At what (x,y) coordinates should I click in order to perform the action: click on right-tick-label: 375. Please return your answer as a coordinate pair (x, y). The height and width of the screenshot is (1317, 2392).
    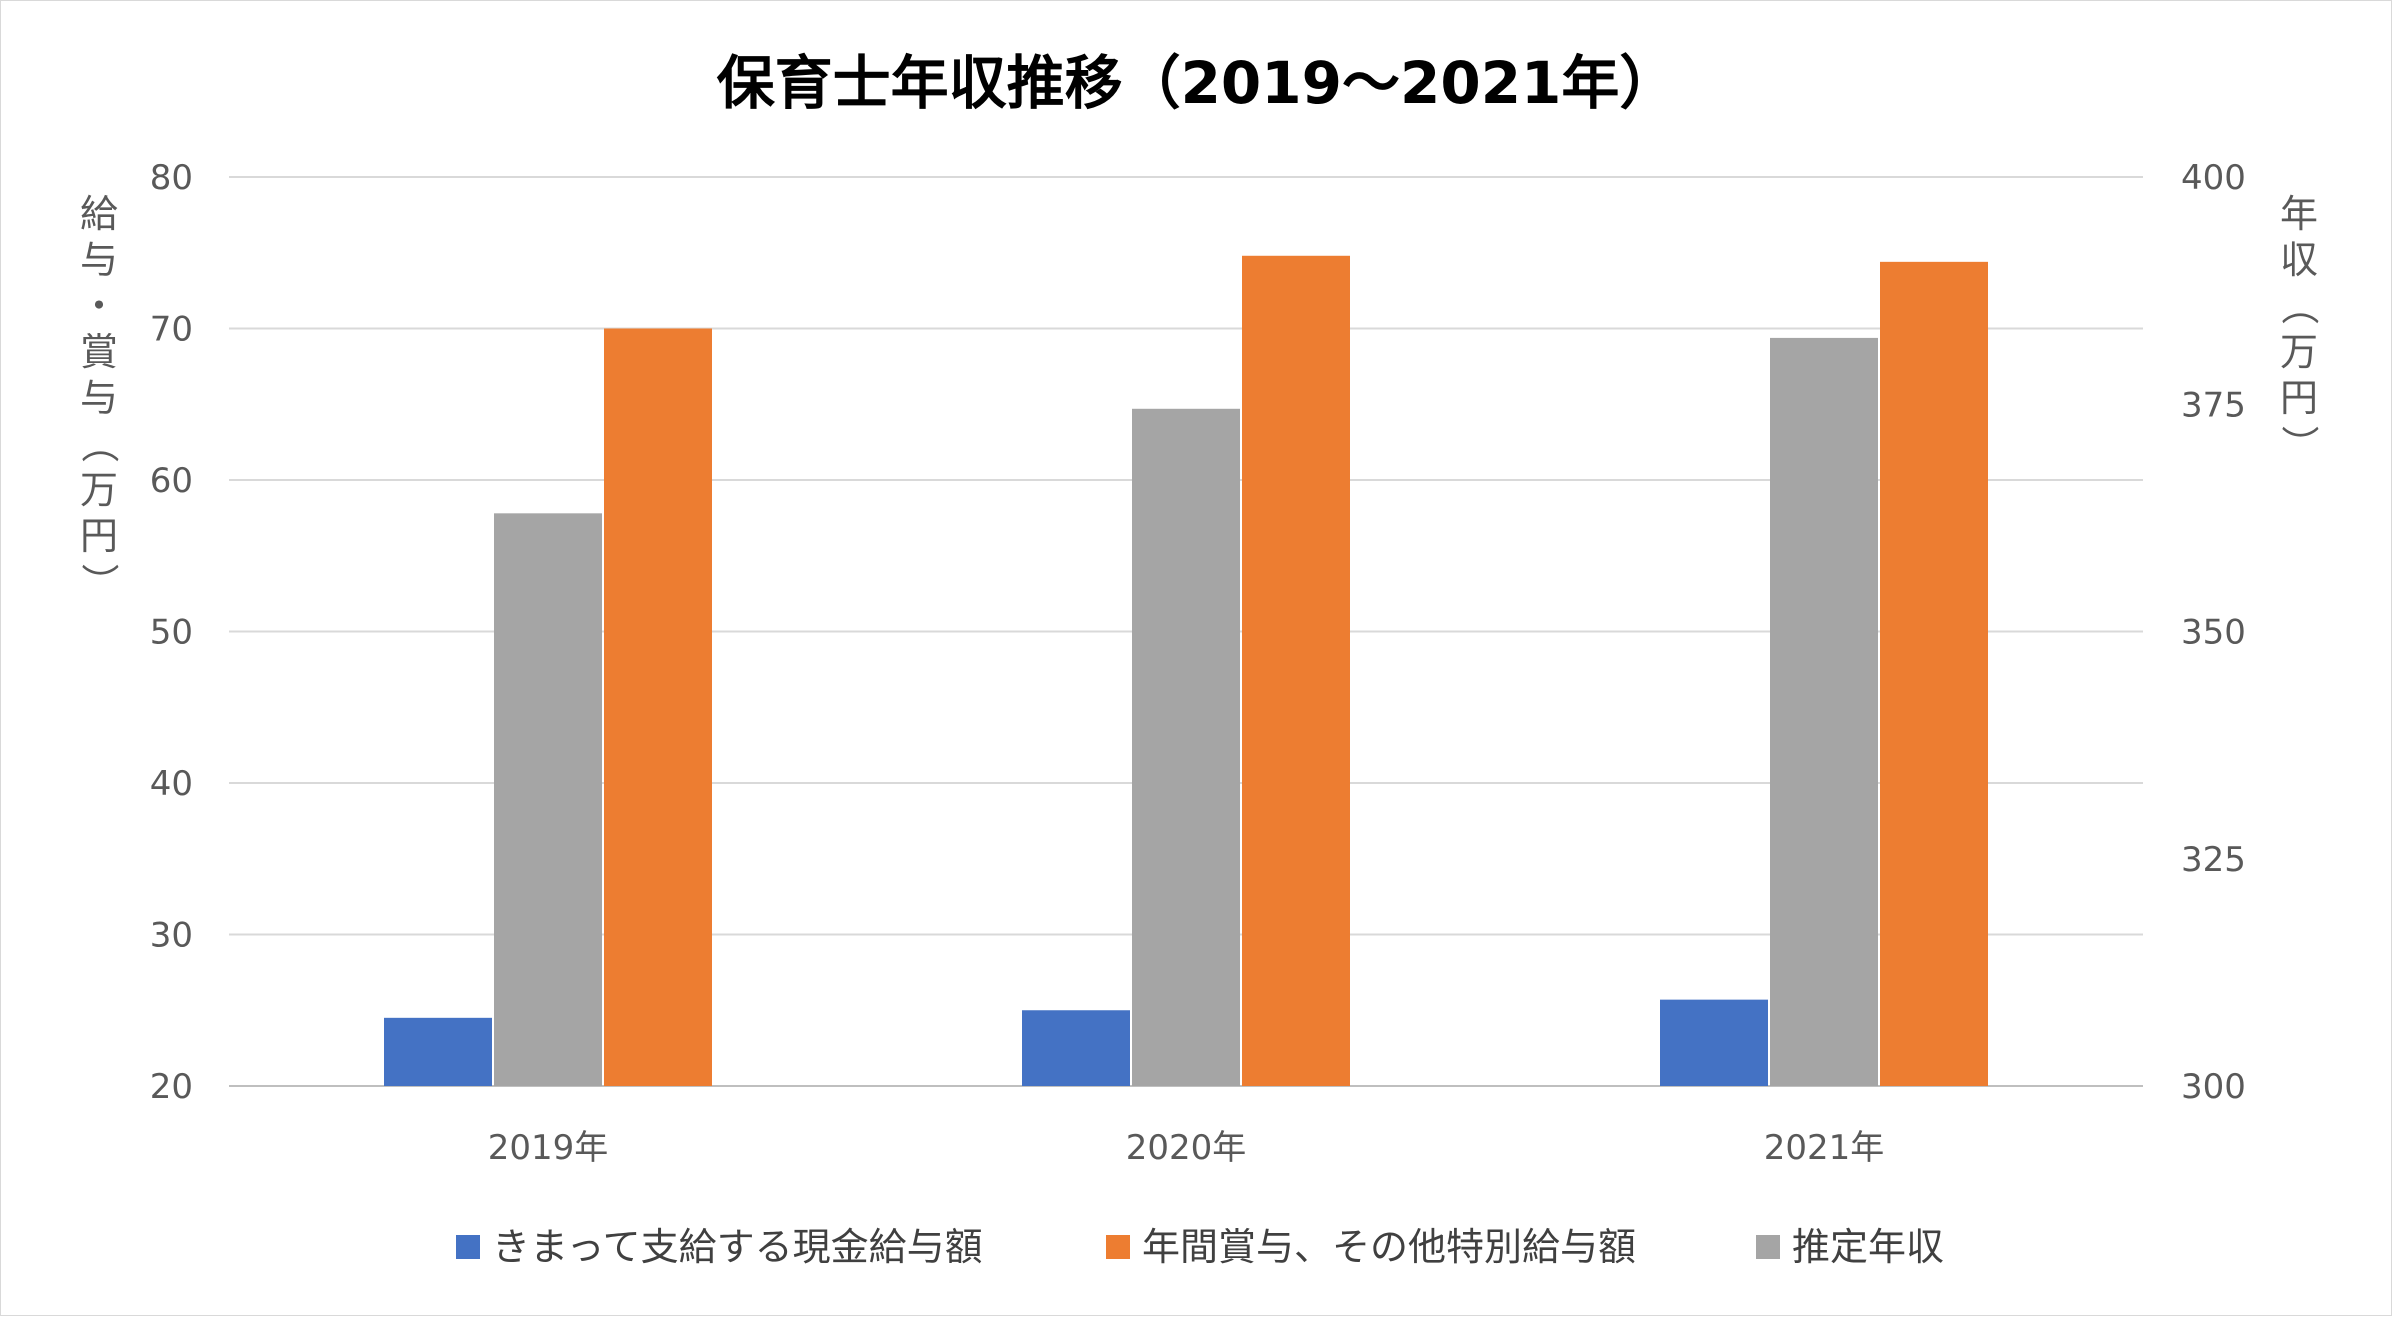
    Looking at the image, I should click on (2213, 405).